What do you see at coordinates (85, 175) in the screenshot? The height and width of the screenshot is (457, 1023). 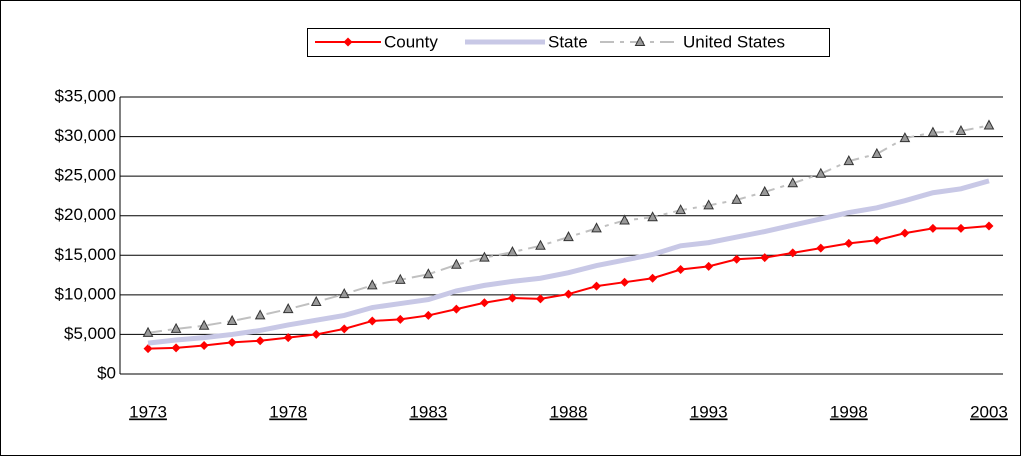 I see `y-tick-label: $25,000` at bounding box center [85, 175].